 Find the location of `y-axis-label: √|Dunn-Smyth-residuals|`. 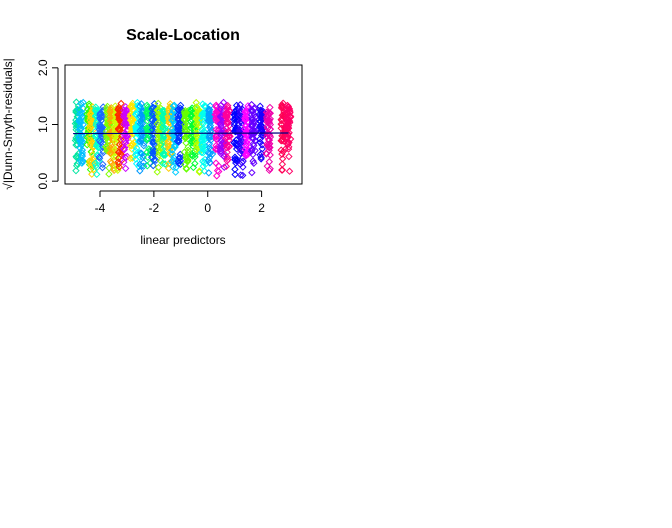

y-axis-label: √|Dunn-Smyth-residuals| is located at coordinates (8, 124).